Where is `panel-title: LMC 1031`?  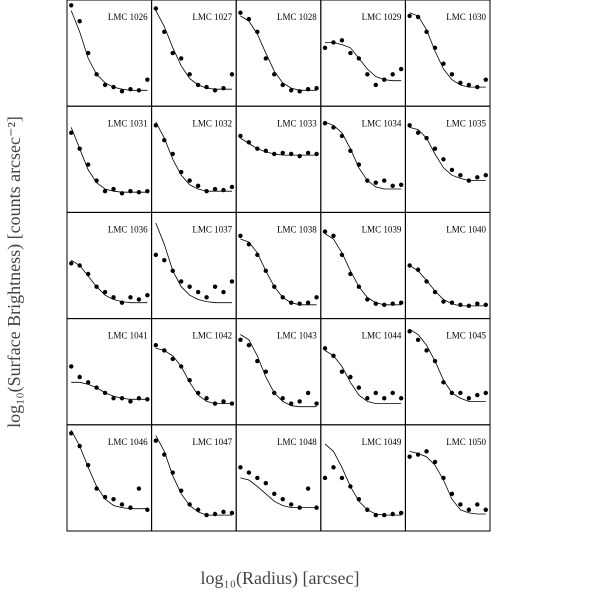
panel-title: LMC 1031 is located at coordinates (128, 123).